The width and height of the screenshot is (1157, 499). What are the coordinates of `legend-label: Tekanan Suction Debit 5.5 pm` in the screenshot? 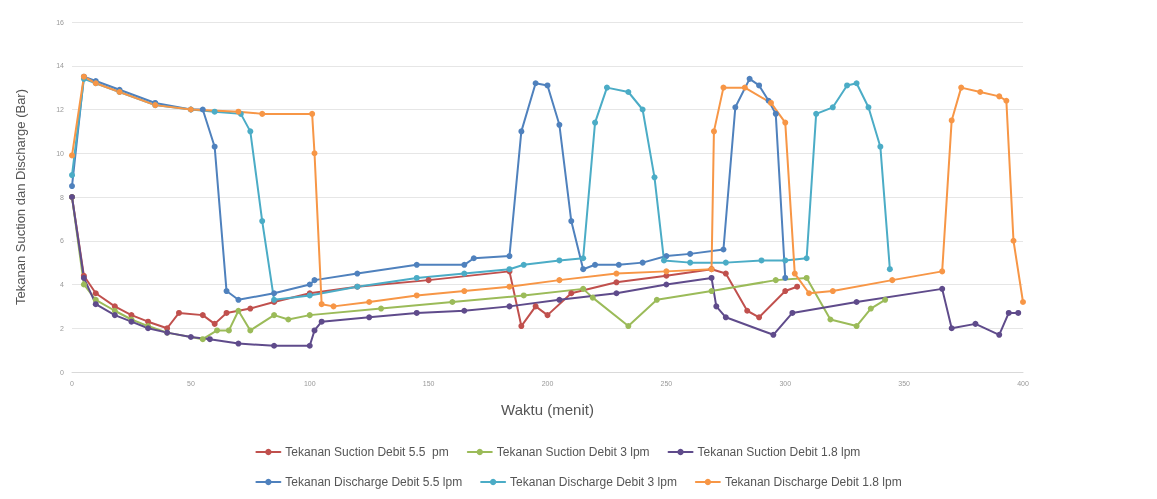 It's located at (367, 452).